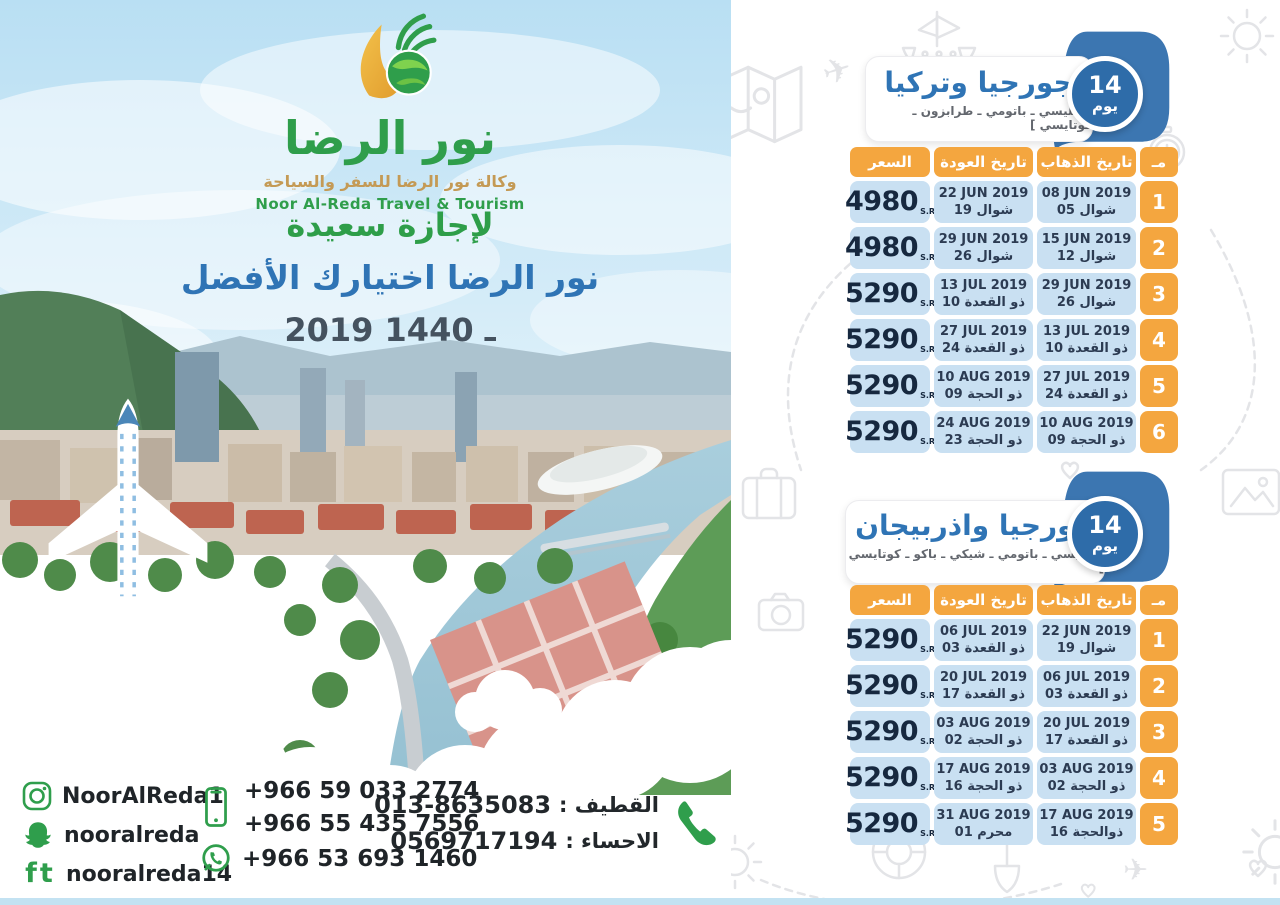 The height and width of the screenshot is (905, 1280). Describe the element at coordinates (979, 82) in the screenshot. I see `tour-title: جورجيا وتركيا` at that location.